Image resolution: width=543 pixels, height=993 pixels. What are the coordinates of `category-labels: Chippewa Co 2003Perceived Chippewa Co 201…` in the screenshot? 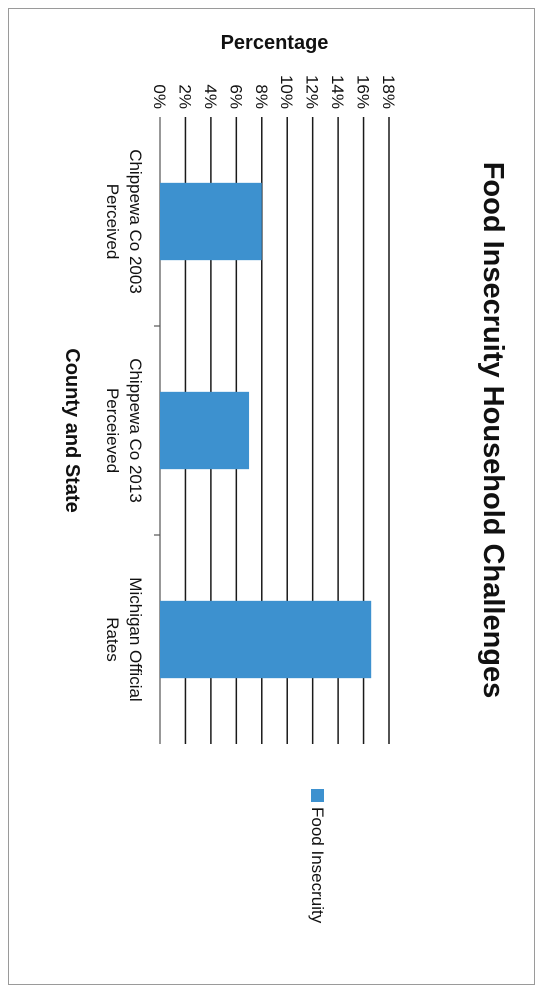 It's located at (124, 425).